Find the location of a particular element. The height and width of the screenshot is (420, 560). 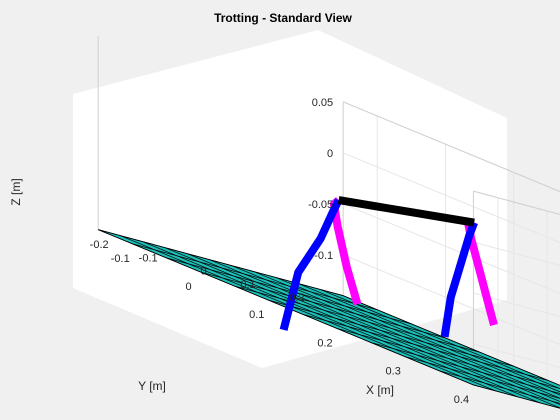

x-axis-label: X [m] is located at coordinates (380, 390).